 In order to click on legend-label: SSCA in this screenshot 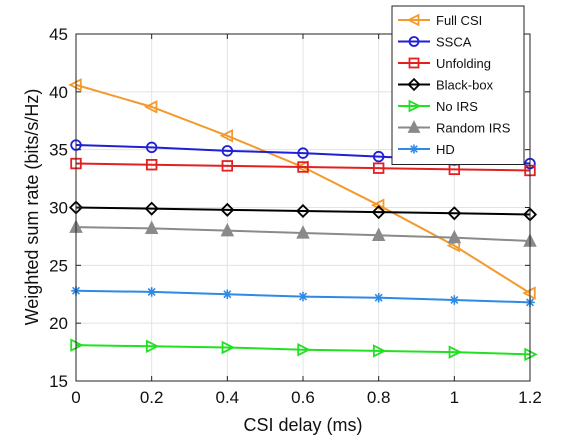, I will do `click(454, 42)`.